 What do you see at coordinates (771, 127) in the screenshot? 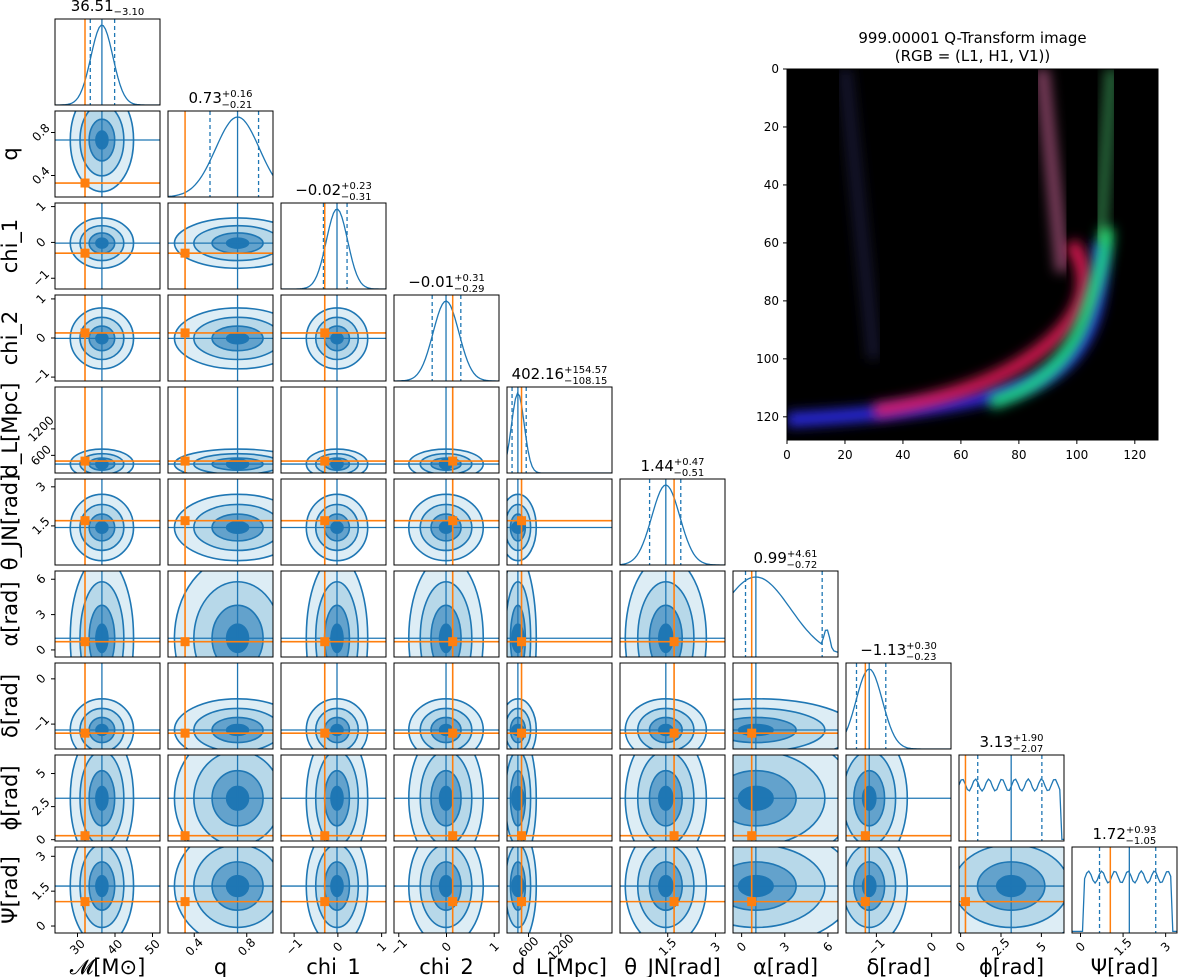
I see `qtransform-y-tick-label: 20` at bounding box center [771, 127].